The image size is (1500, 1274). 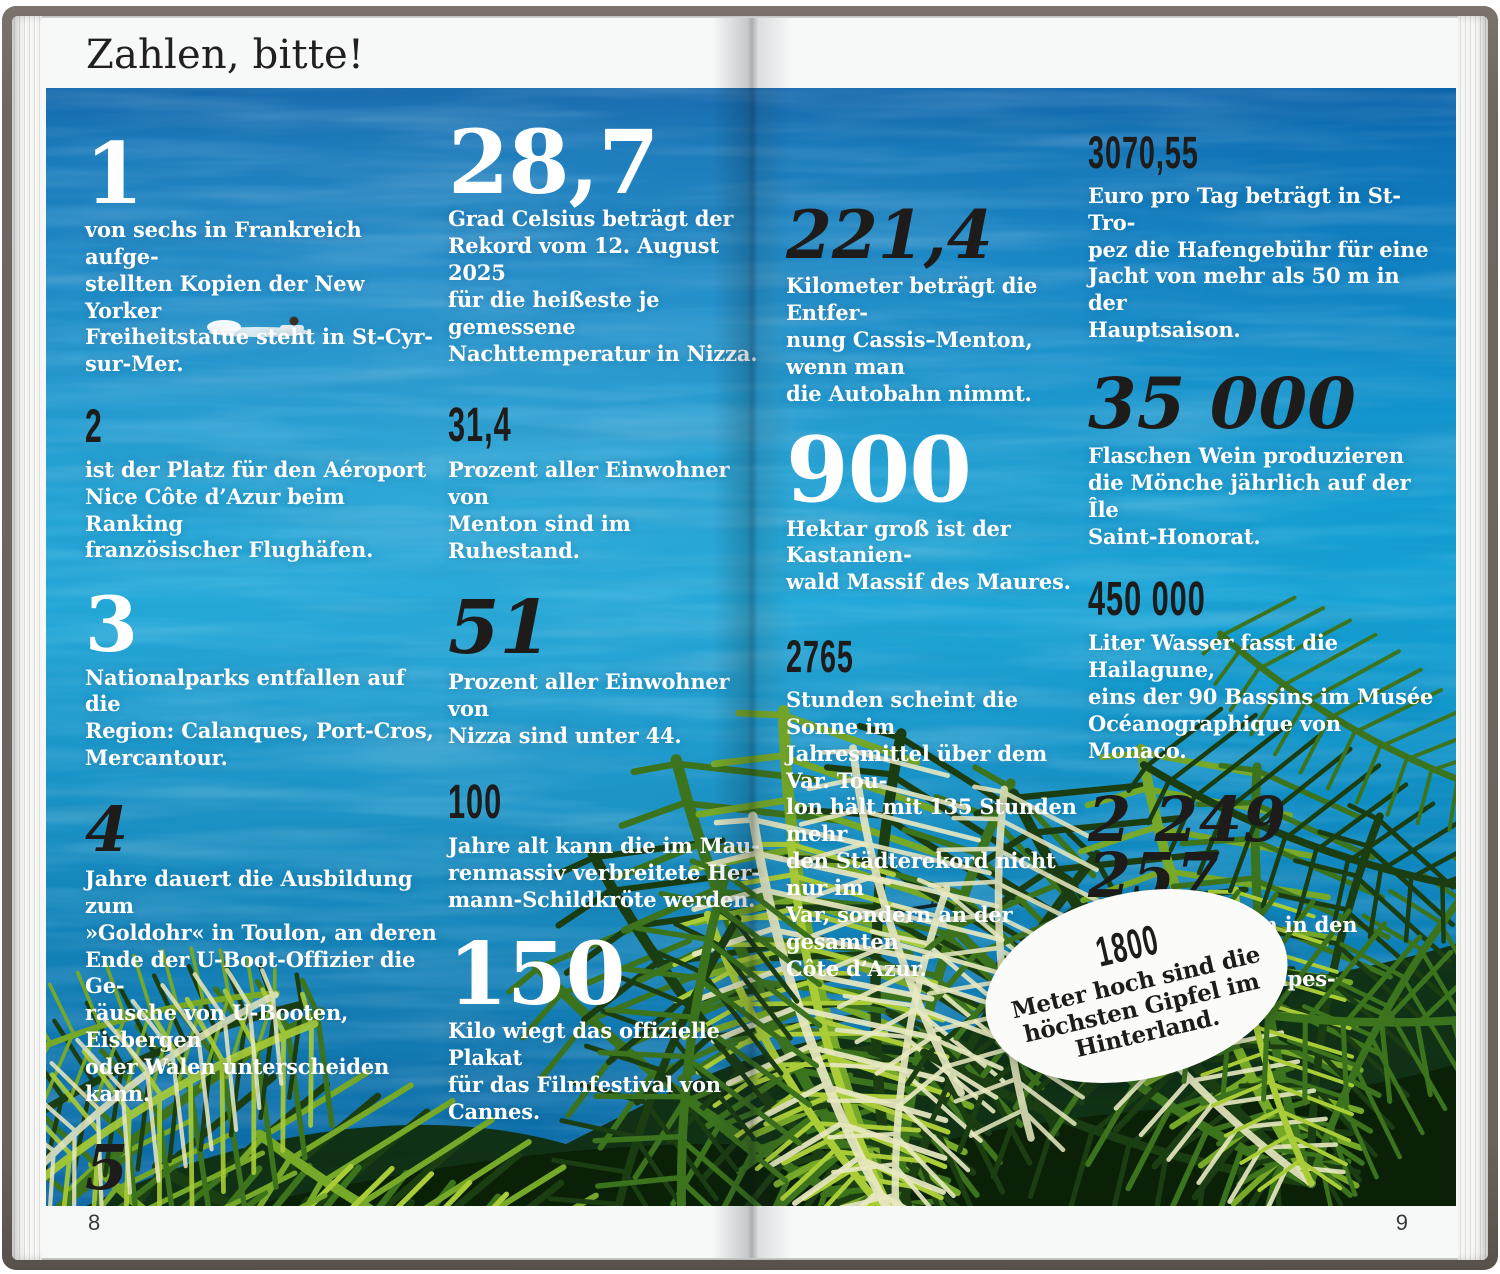 I want to click on fact-number: 31,4, so click(x=480, y=426).